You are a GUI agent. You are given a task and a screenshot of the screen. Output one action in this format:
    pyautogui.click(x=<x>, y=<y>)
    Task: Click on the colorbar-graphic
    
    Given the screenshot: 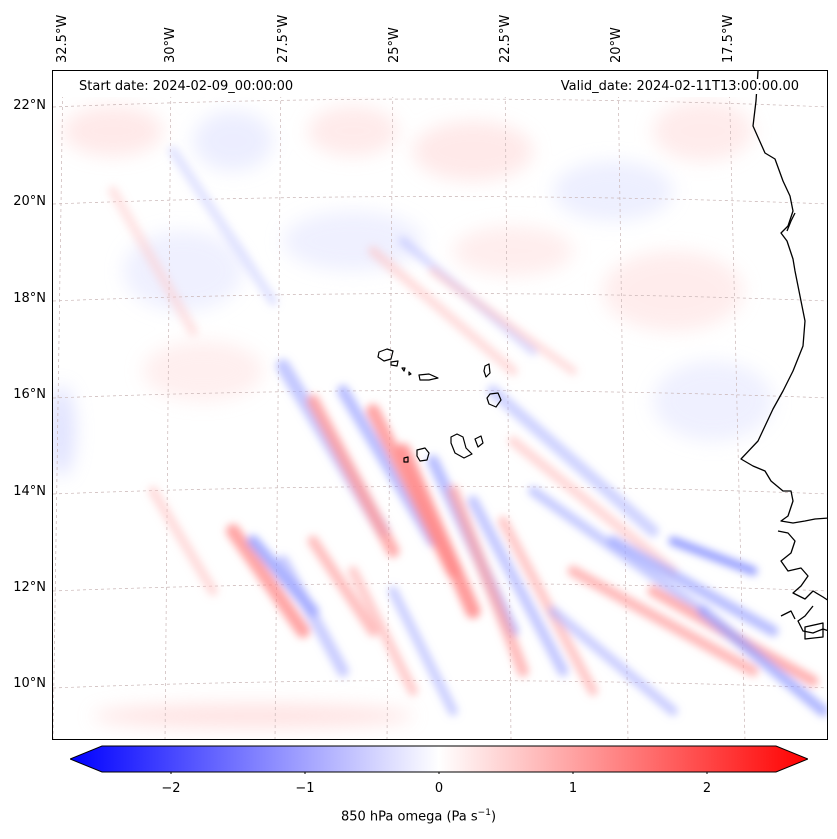 What is the action you would take?
    pyautogui.click(x=439, y=760)
    